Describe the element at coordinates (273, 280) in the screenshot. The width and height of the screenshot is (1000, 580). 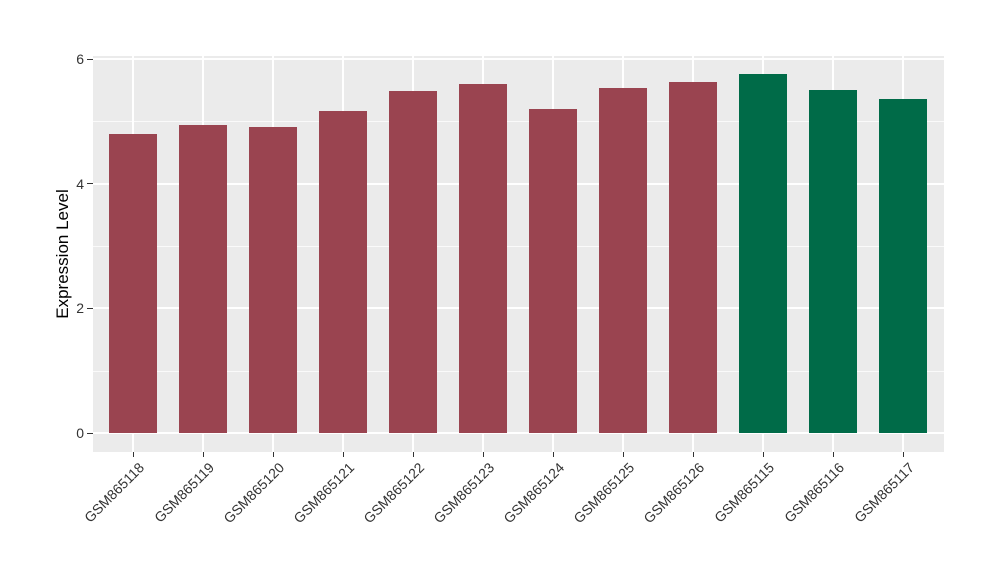
I see `bar-GSM865120` at that location.